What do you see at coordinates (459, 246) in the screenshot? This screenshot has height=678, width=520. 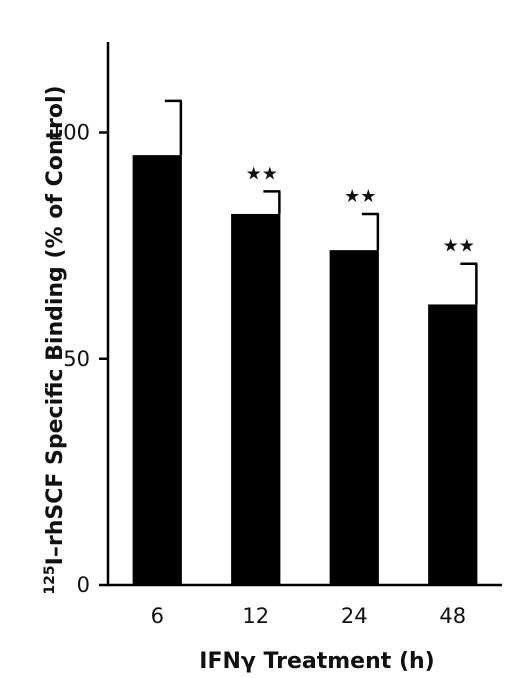 I see `significance-marker-48: ★★` at bounding box center [459, 246].